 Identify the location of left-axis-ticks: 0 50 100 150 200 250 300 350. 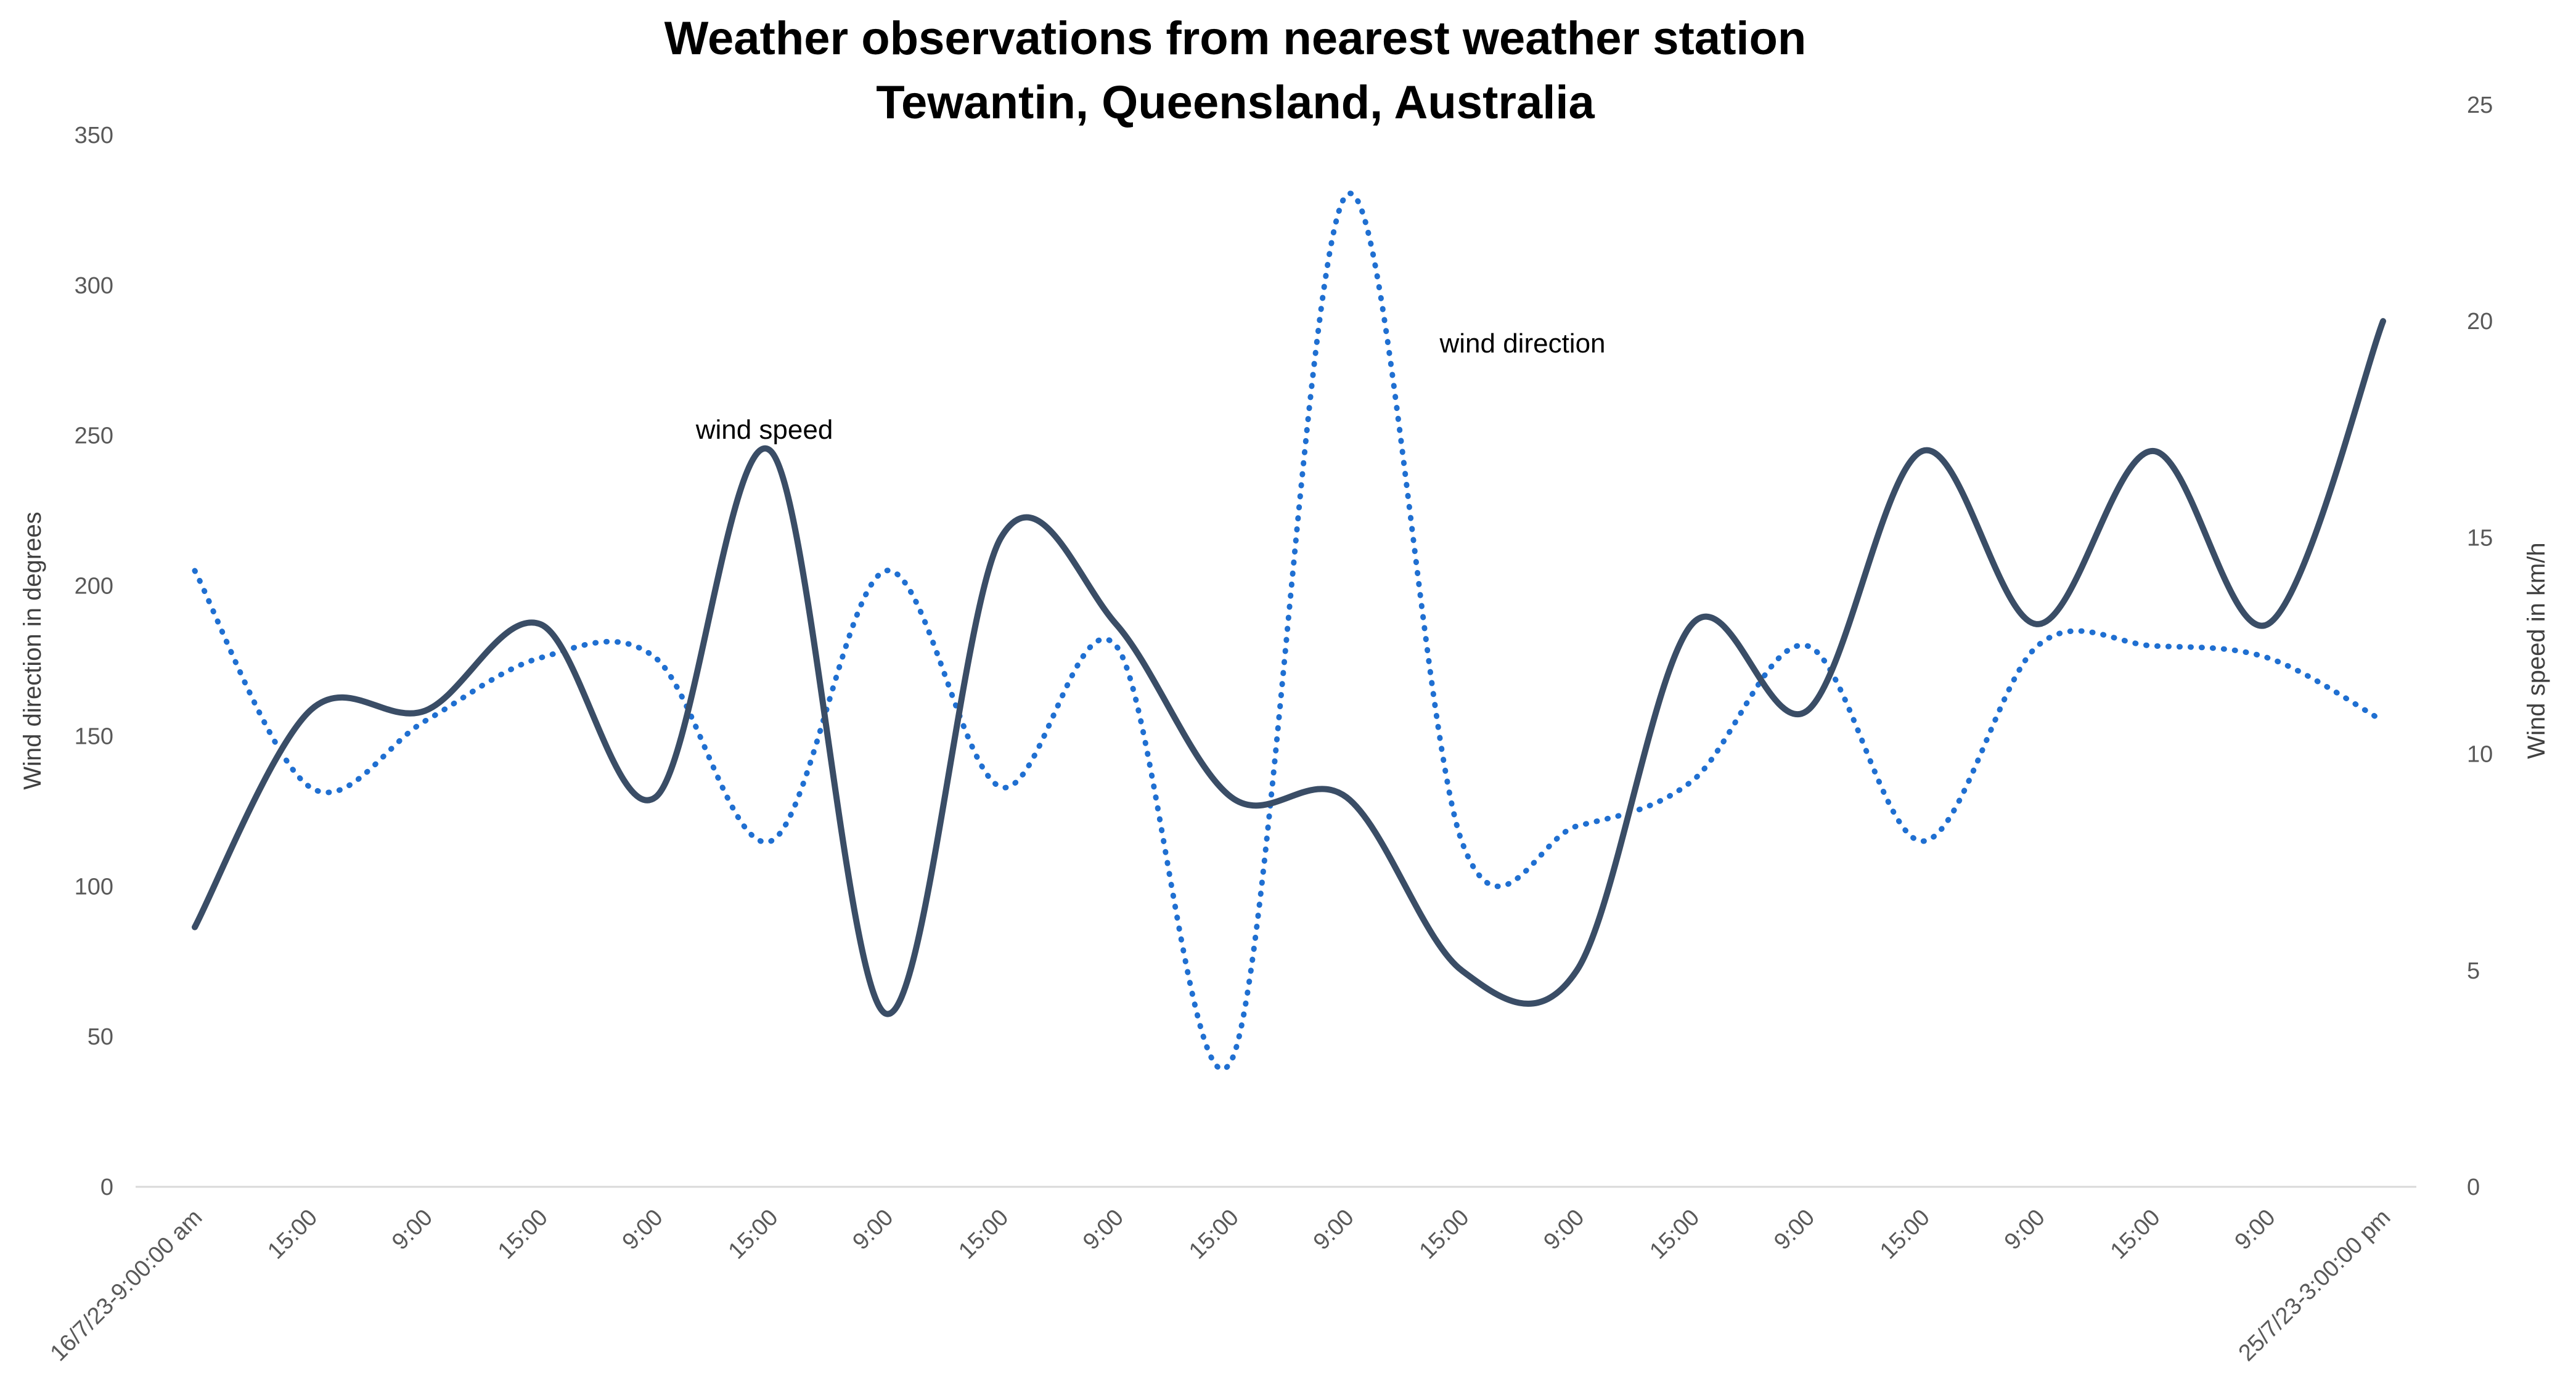
(94, 661).